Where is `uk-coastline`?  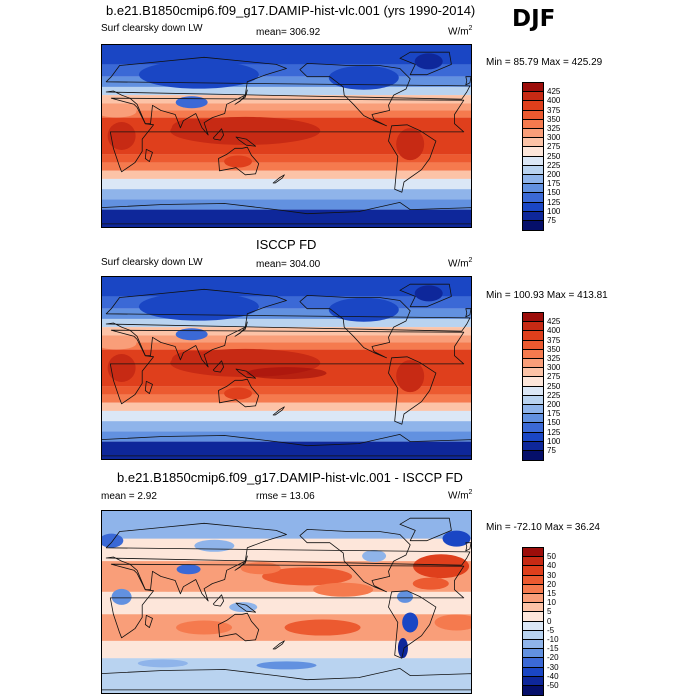
uk-coastline is located at coordinates (468, 547).